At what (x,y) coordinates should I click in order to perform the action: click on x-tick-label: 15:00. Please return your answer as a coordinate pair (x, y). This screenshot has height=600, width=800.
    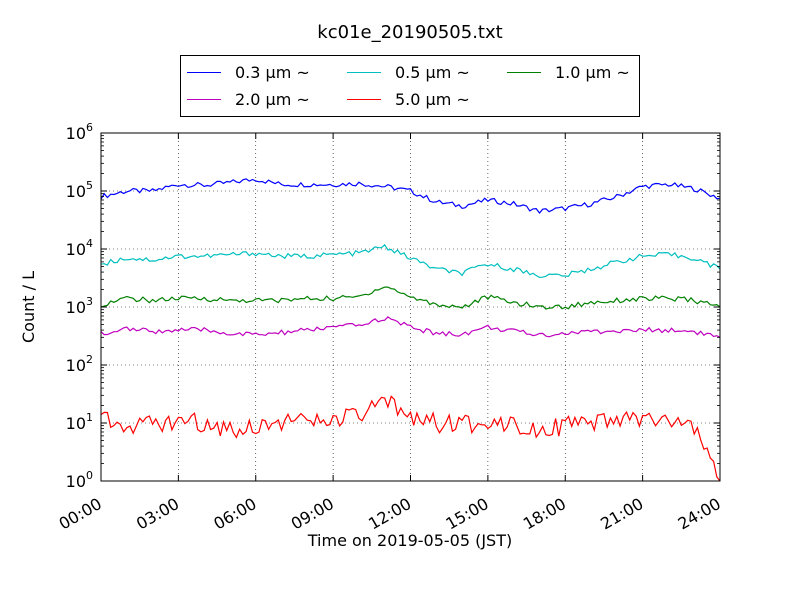
    Looking at the image, I should click on (466, 514).